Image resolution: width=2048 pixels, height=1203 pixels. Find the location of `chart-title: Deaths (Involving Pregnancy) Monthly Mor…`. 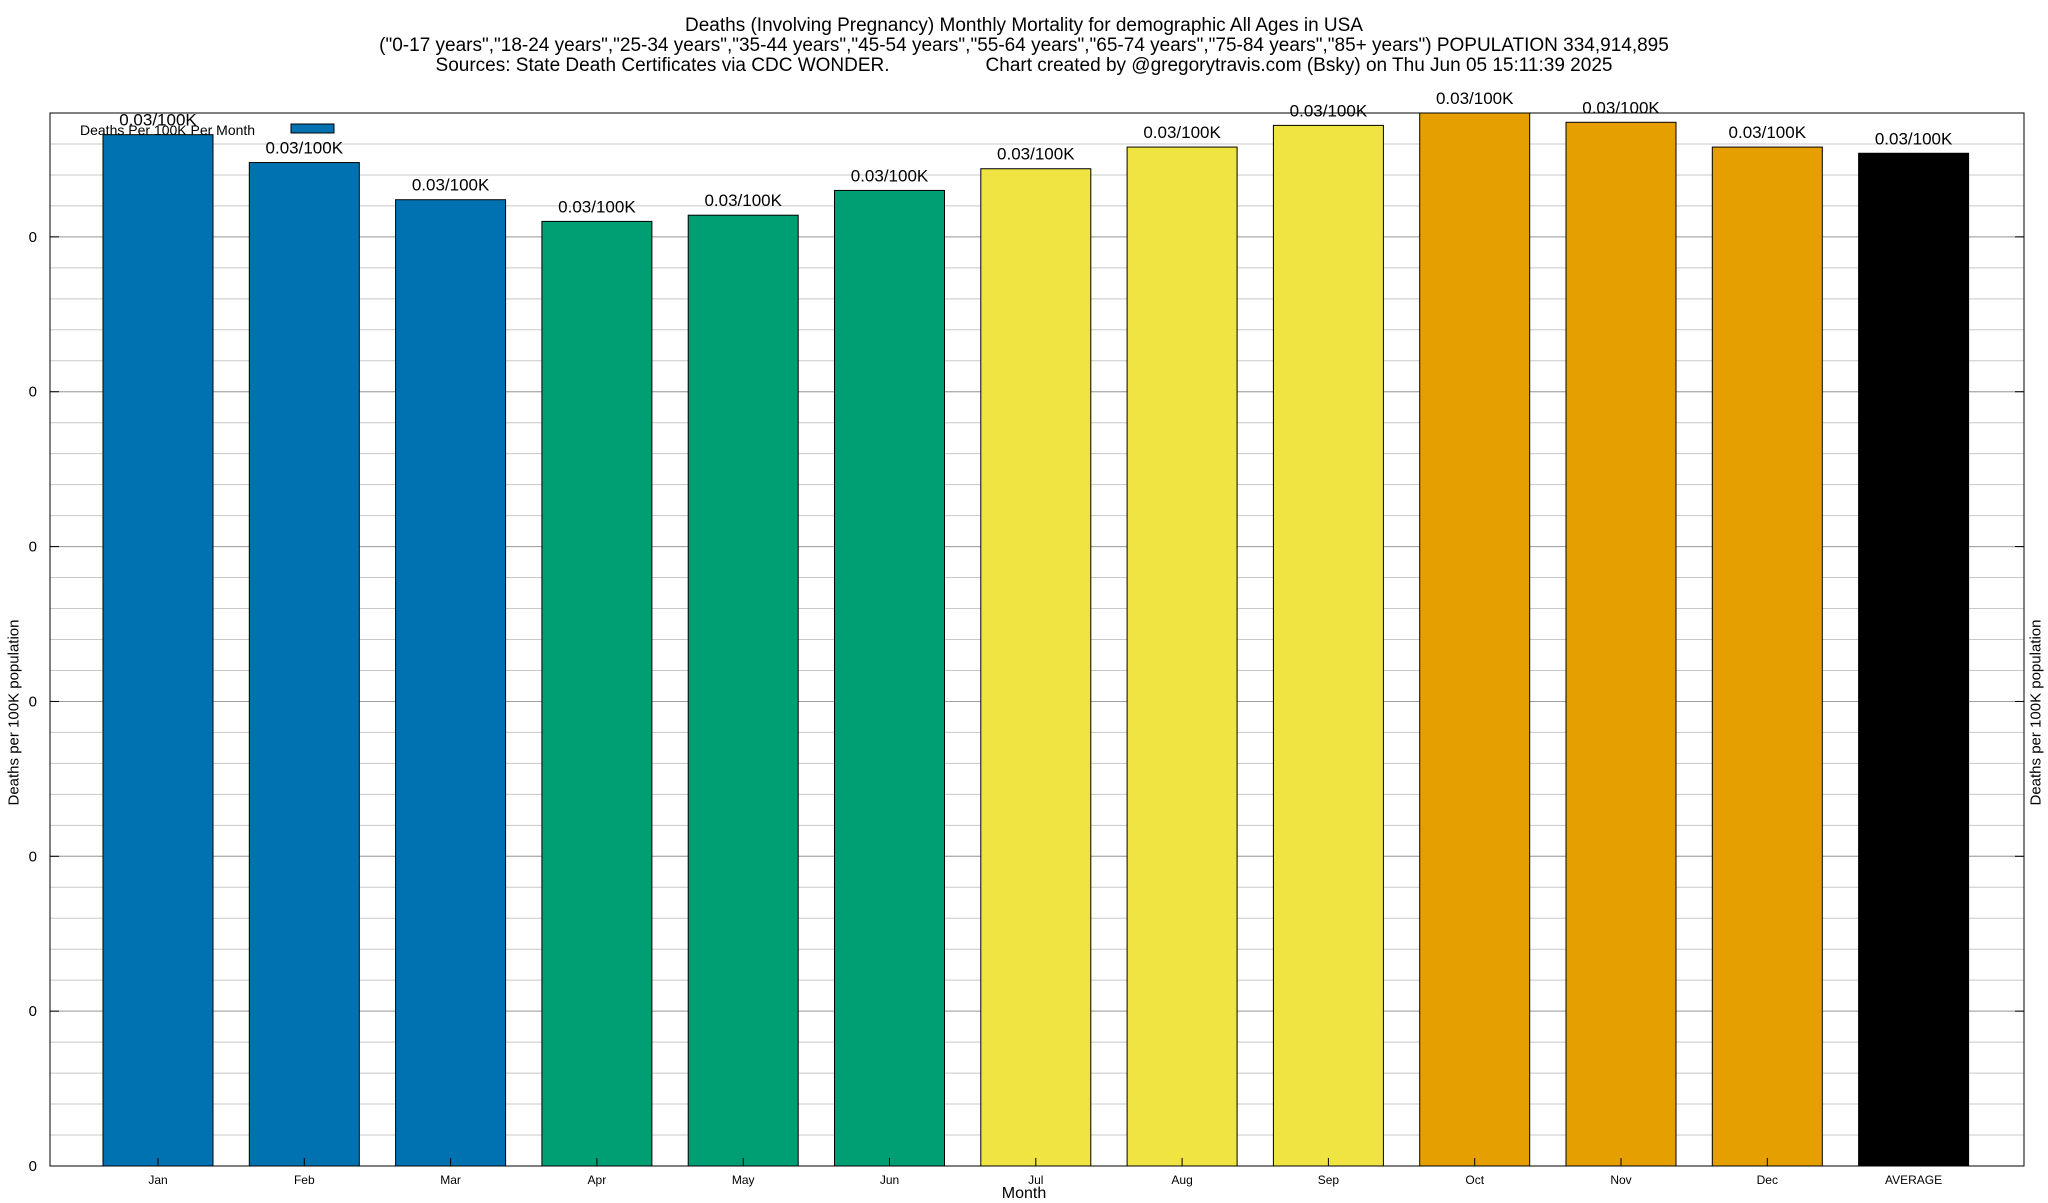

chart-title: Deaths (Involving Pregnancy) Monthly Mor… is located at coordinates (1024, 25).